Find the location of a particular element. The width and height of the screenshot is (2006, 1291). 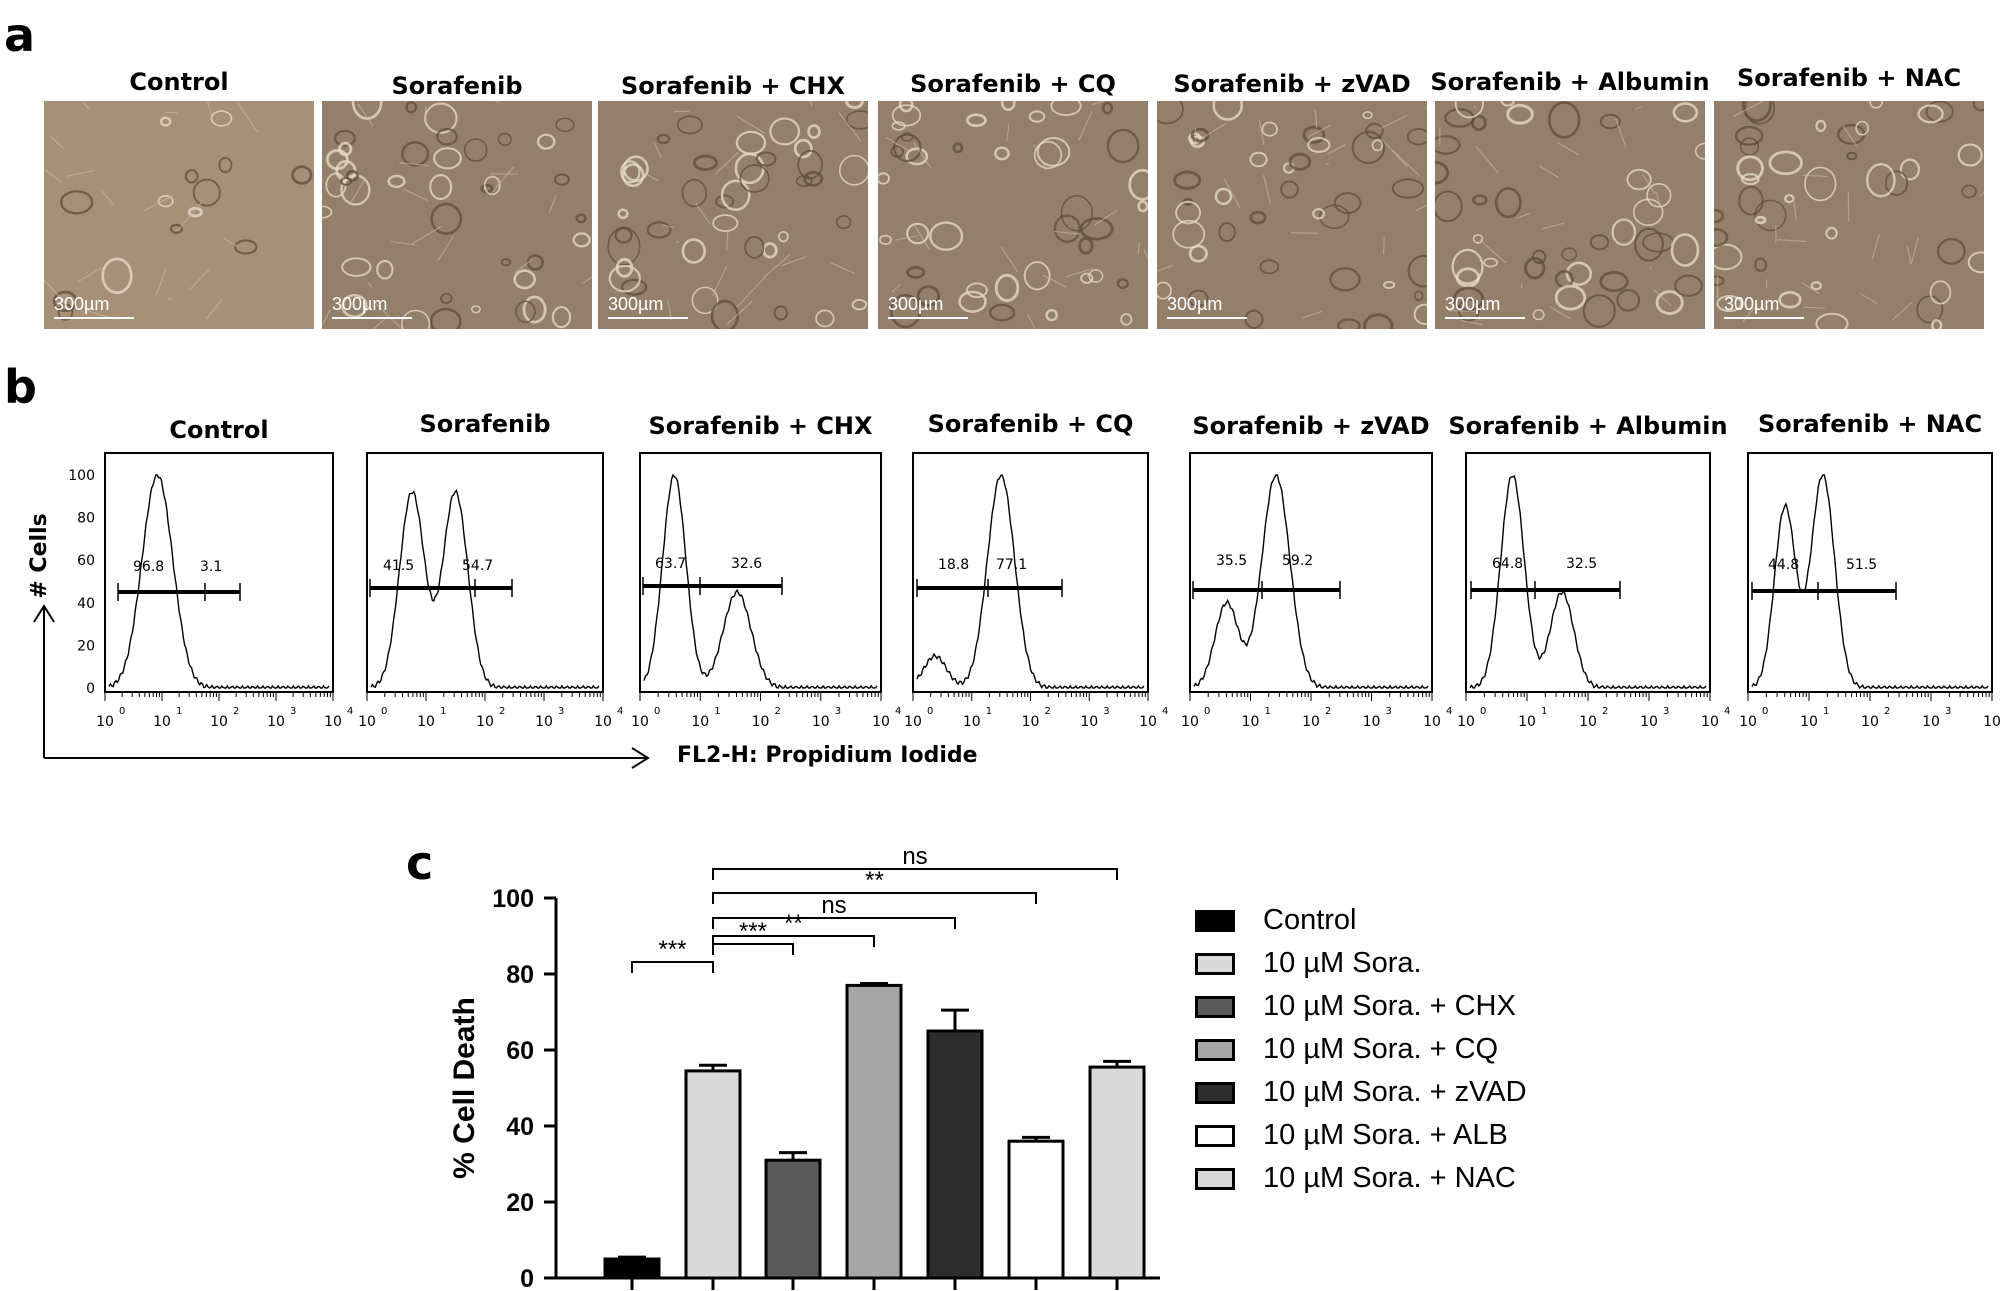

histogram: 10 0 10 1 10 2 10 3 10 4 96.8 3.1 is located at coordinates (224, 591).